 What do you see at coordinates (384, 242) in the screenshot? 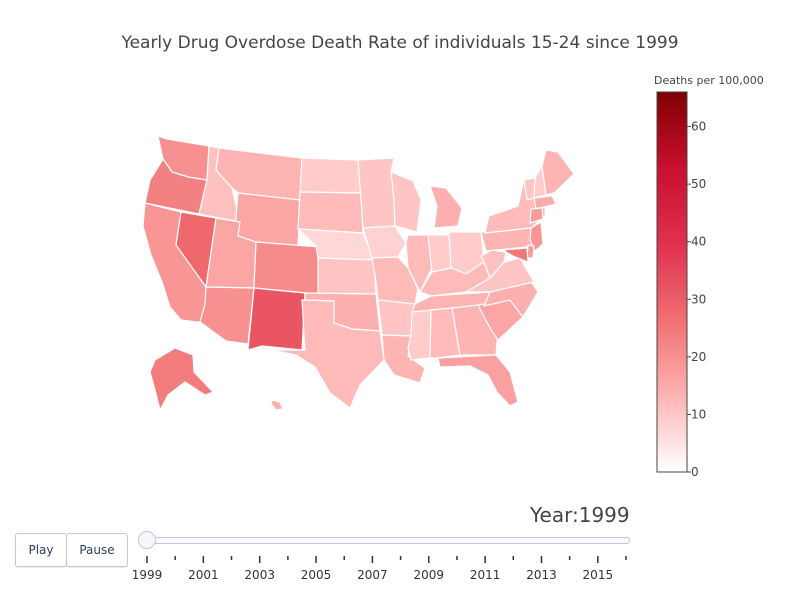
I see `state-ia` at bounding box center [384, 242].